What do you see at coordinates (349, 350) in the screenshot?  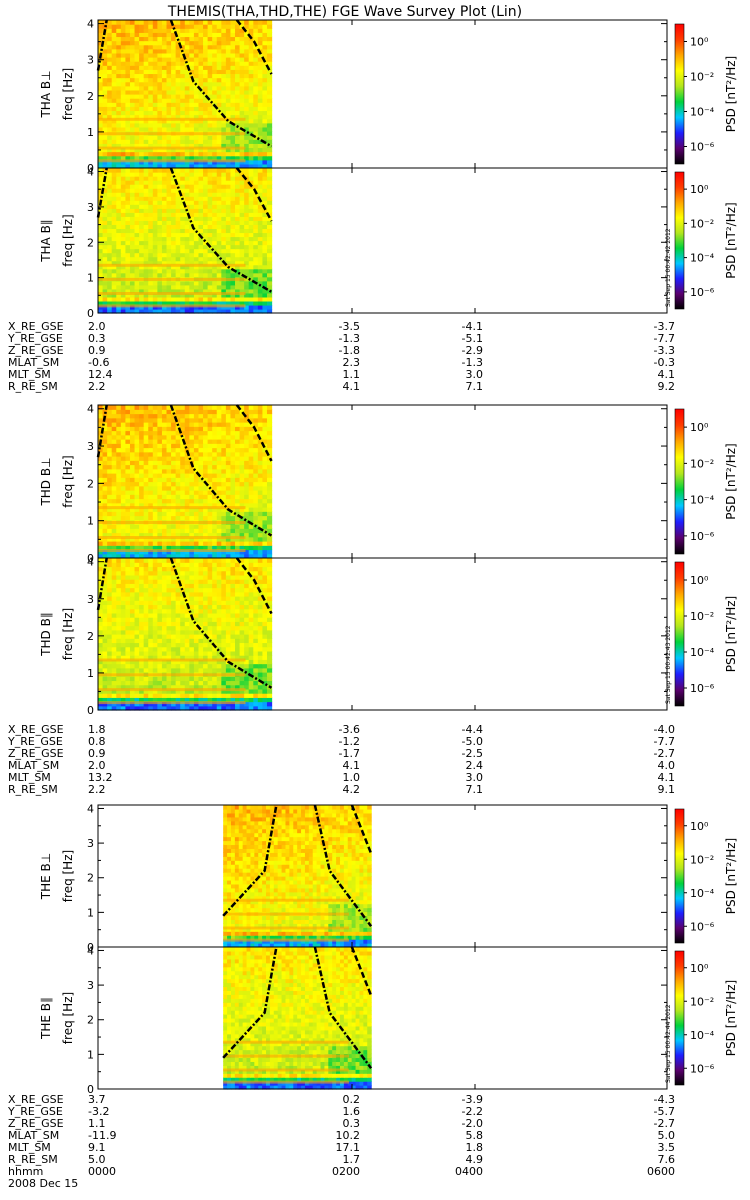 I see `ephemeris-value: -1.8` at bounding box center [349, 350].